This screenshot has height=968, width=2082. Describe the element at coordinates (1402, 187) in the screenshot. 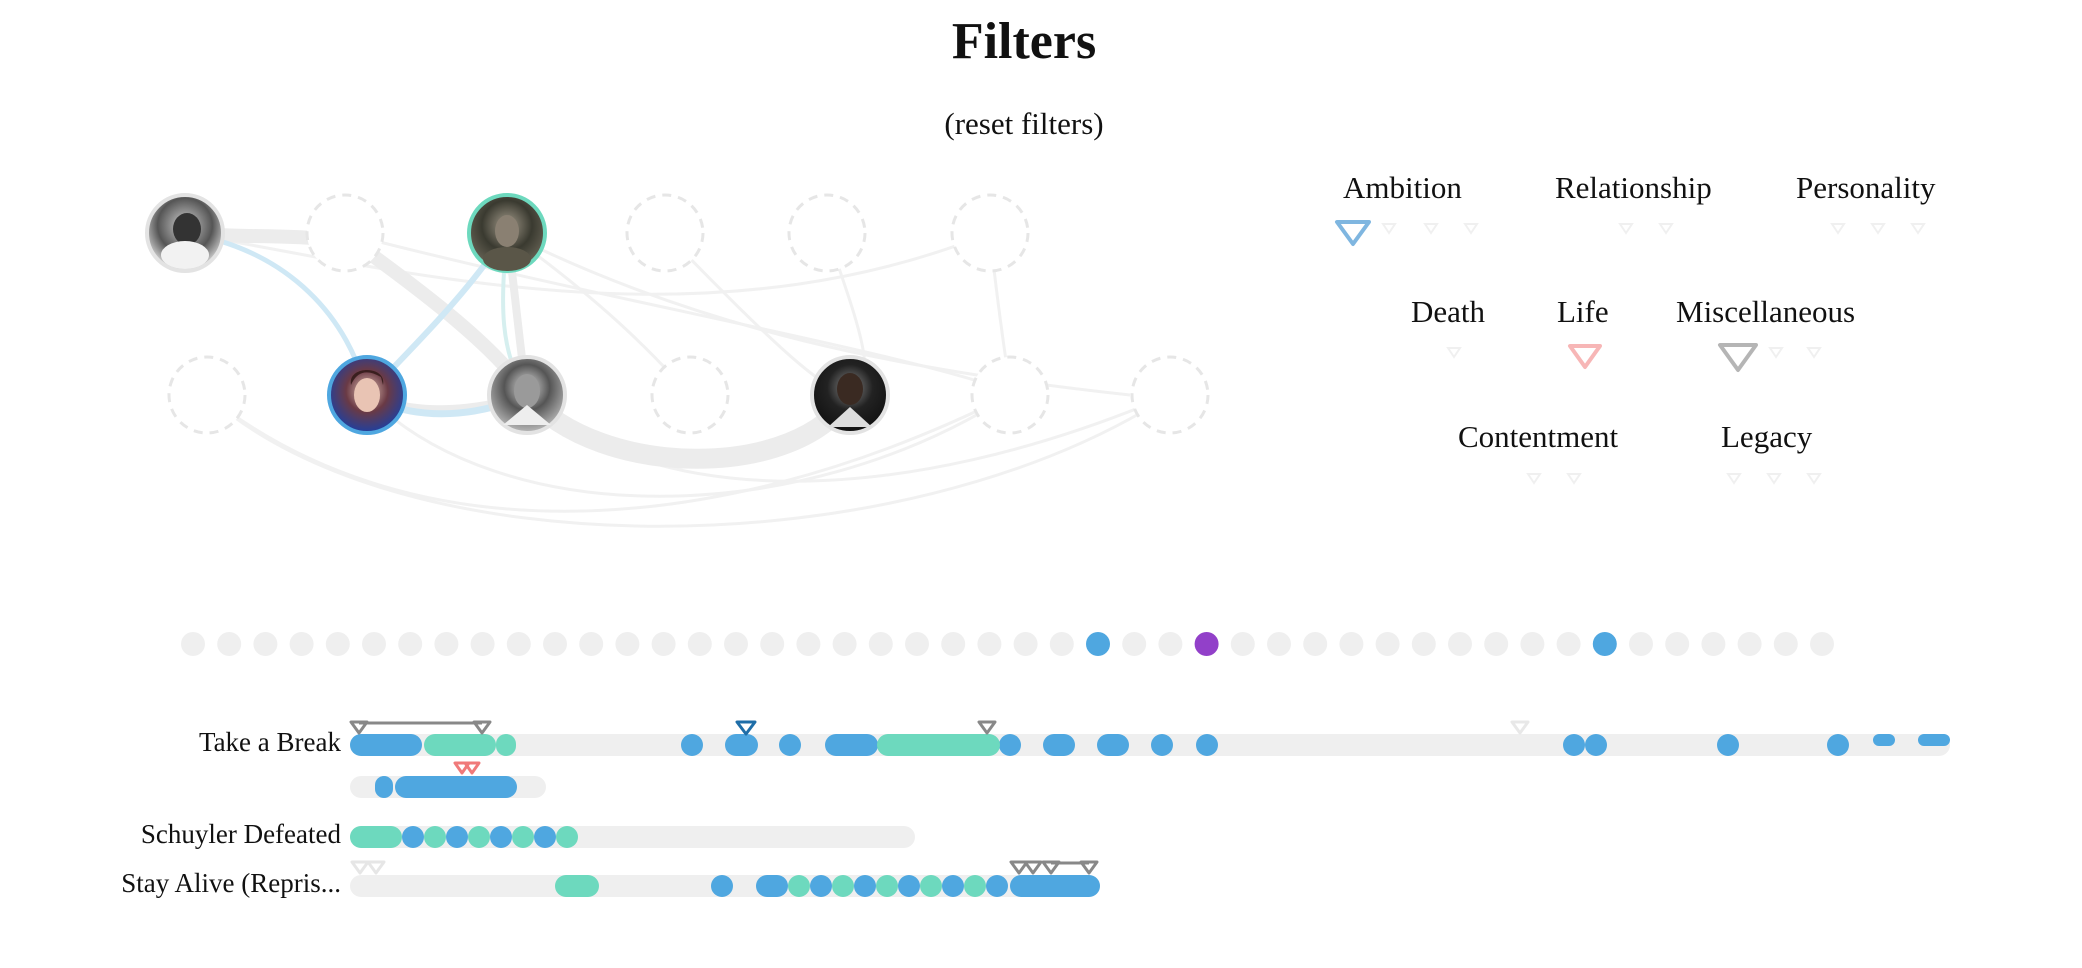

I see `theme-filter-ambition: Ambition` at that location.